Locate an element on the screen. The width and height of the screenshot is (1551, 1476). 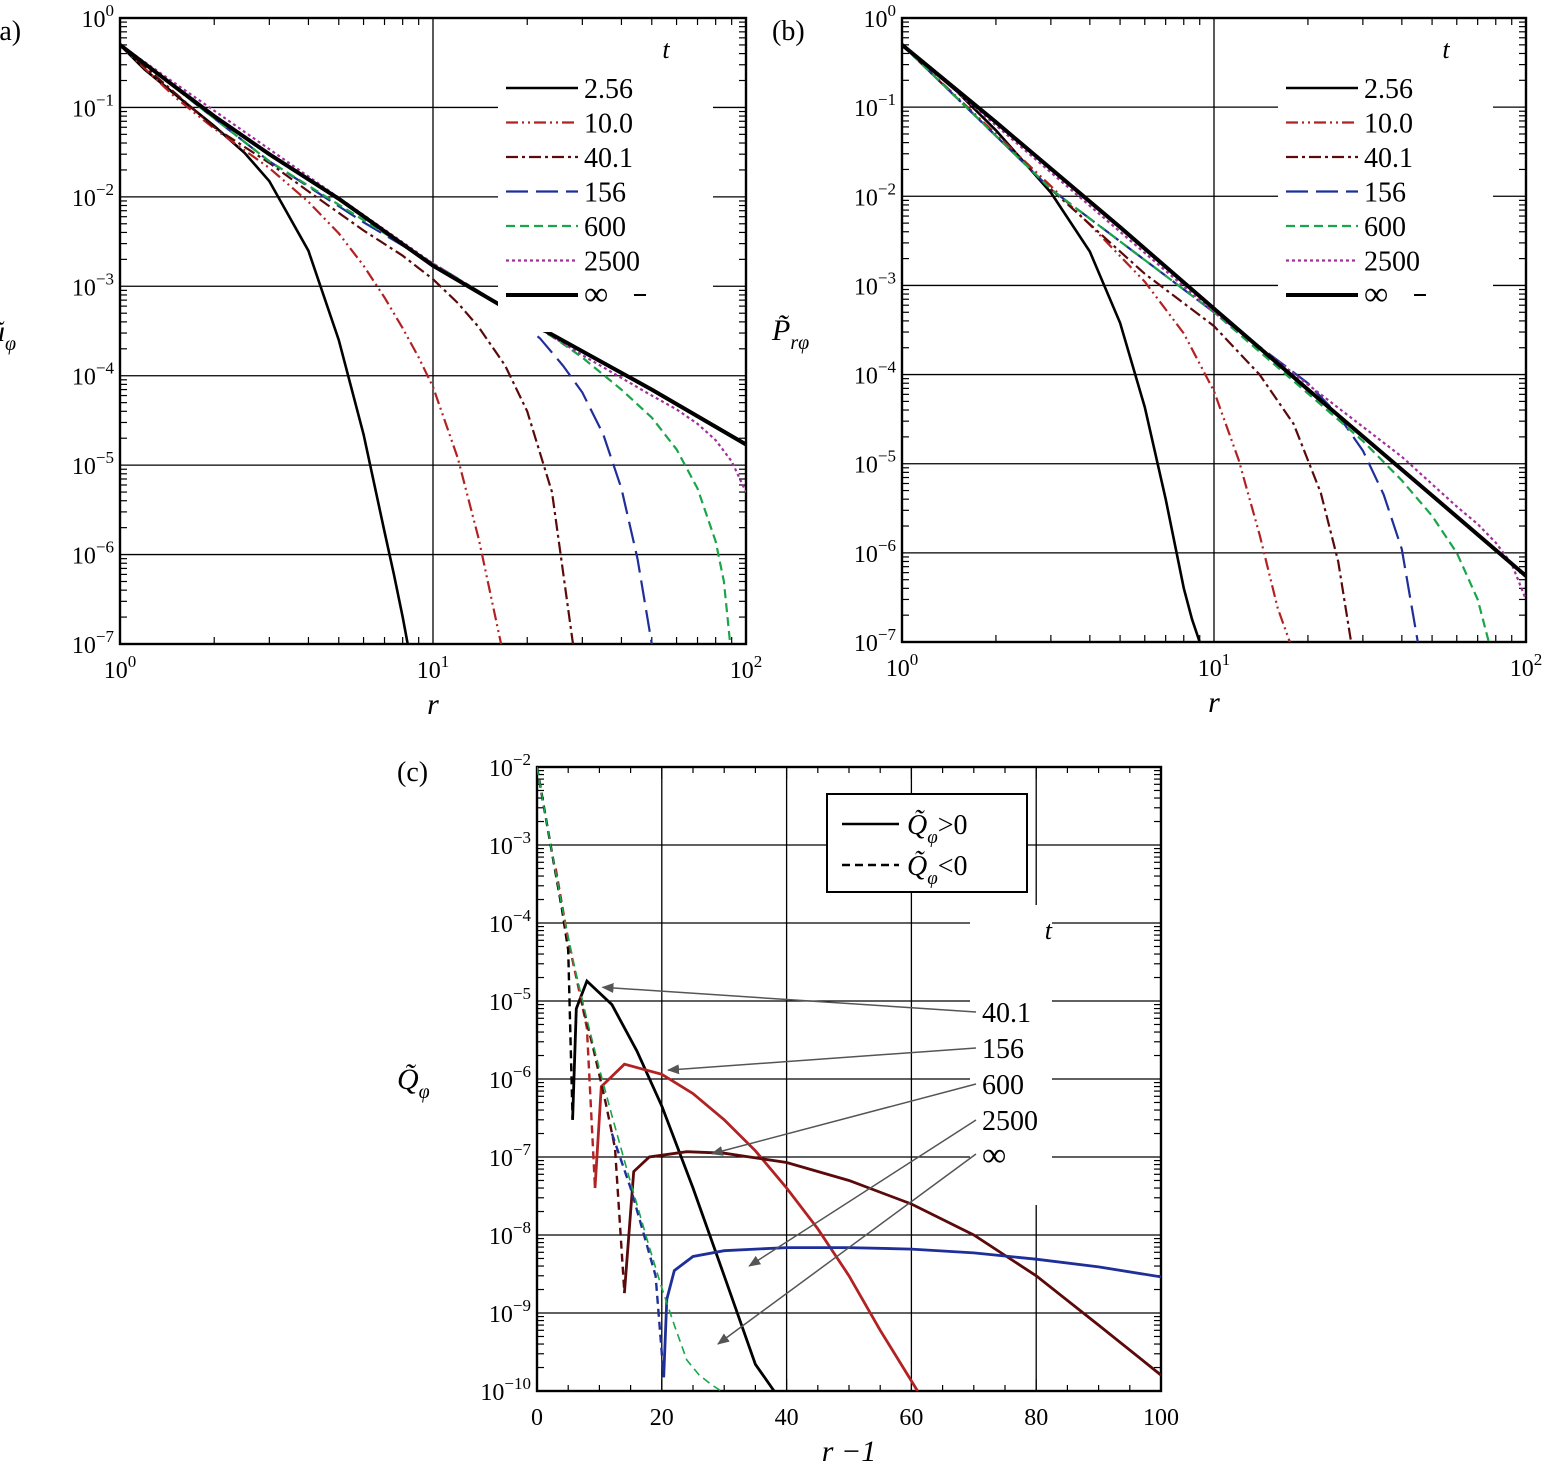
legend-box is located at coordinates (927, 843).